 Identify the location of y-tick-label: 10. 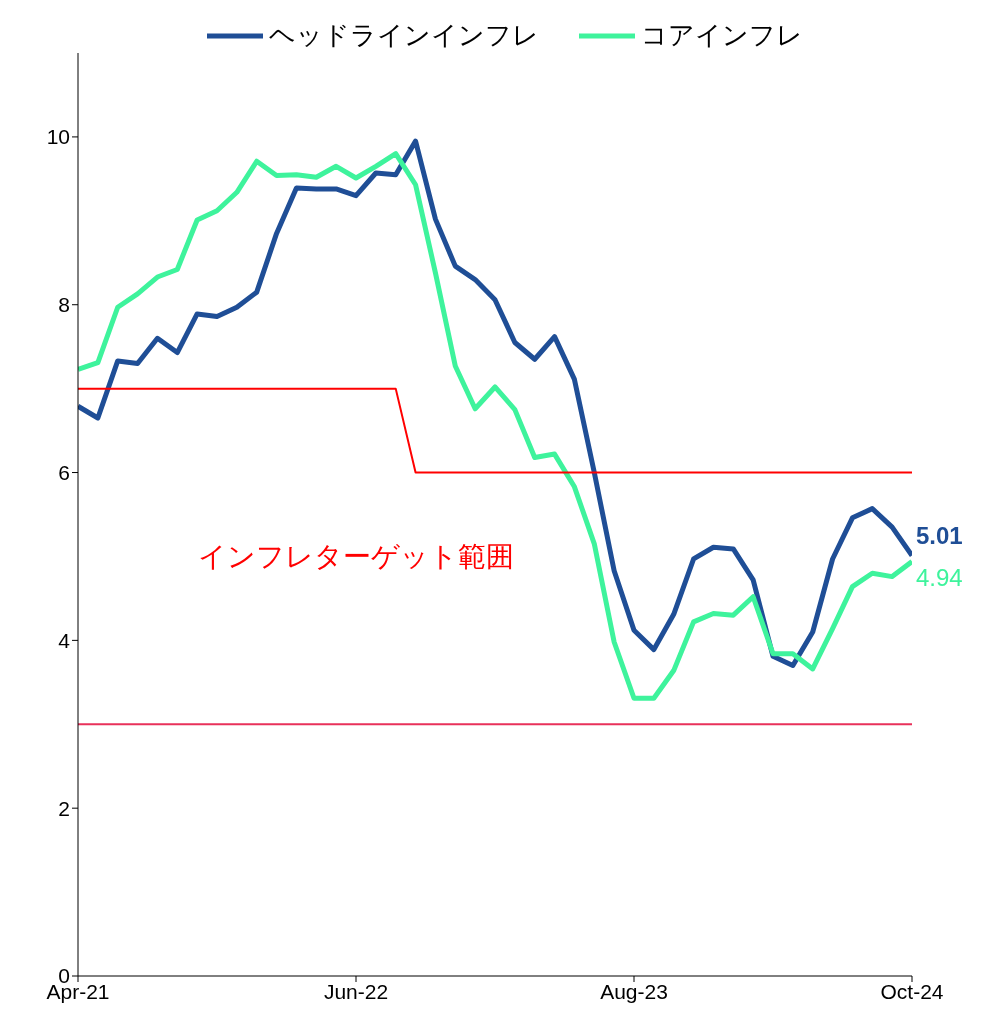
(58, 137).